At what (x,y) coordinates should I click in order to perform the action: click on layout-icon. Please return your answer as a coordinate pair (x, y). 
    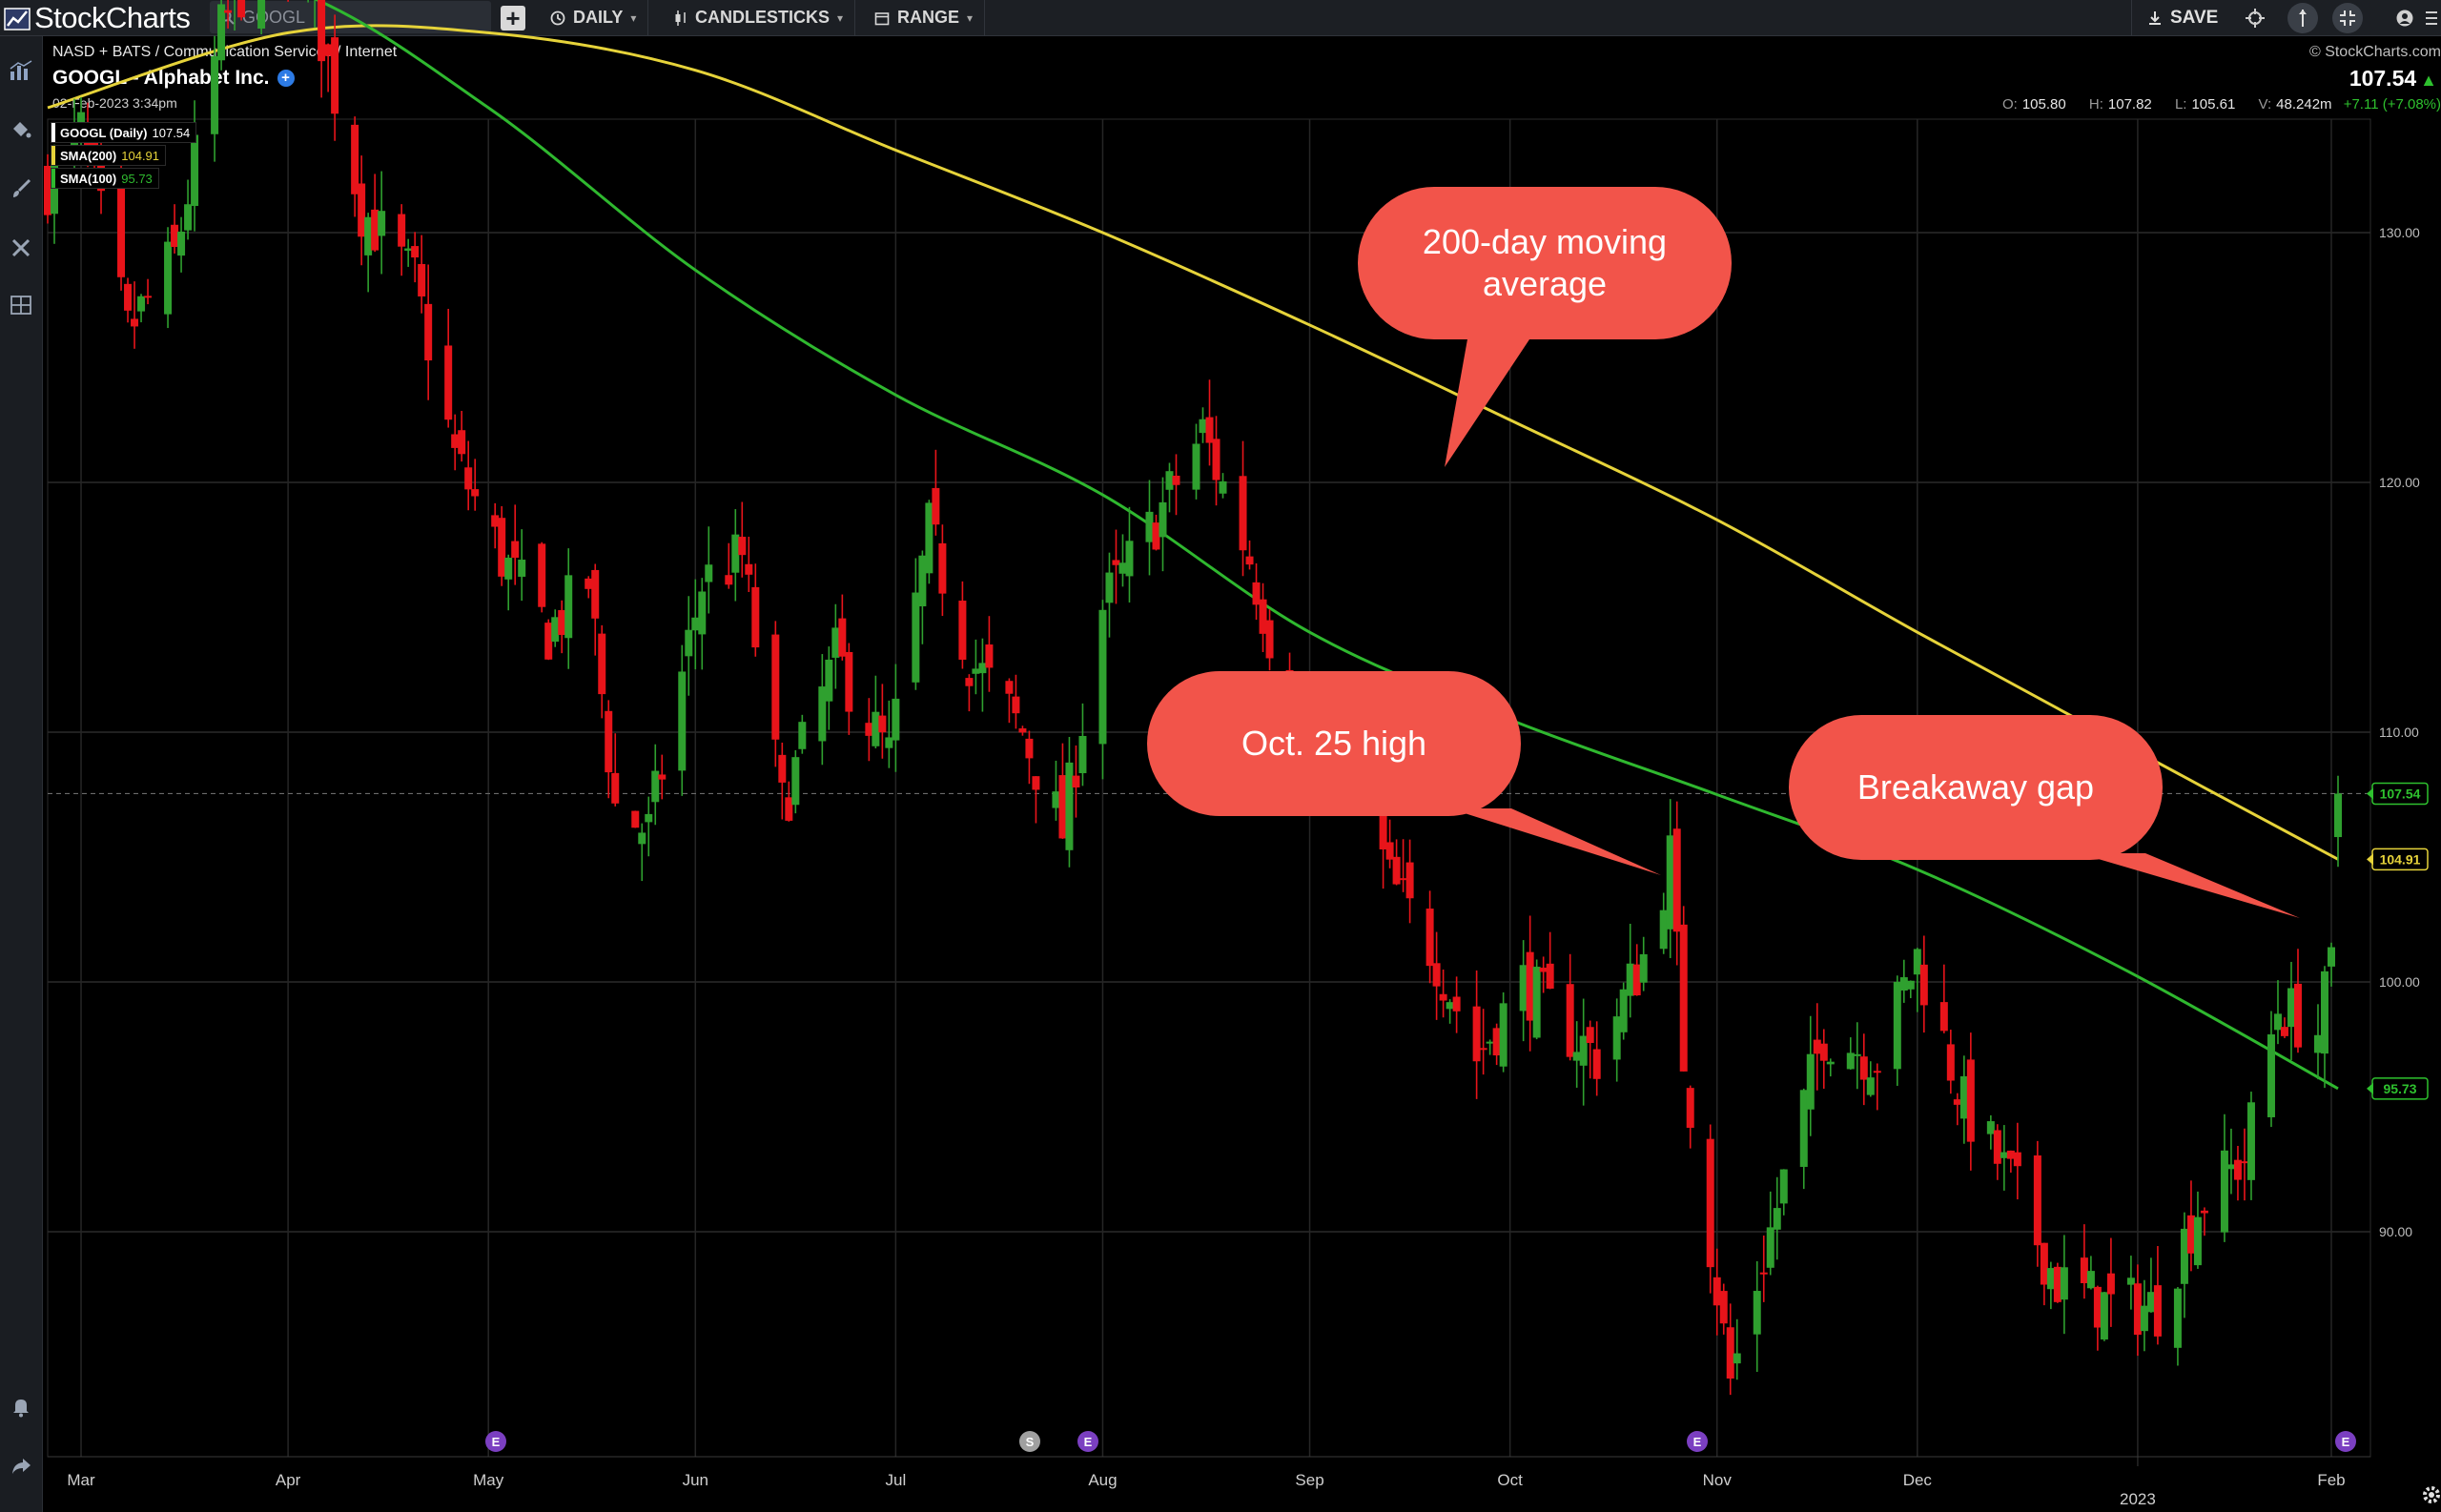
    Looking at the image, I should click on (21, 305).